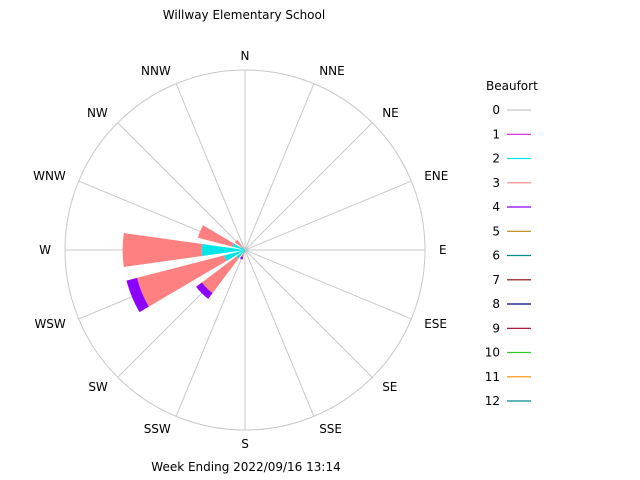 Image resolution: width=640 pixels, height=480 pixels. I want to click on spoke-ese, so click(328, 284).